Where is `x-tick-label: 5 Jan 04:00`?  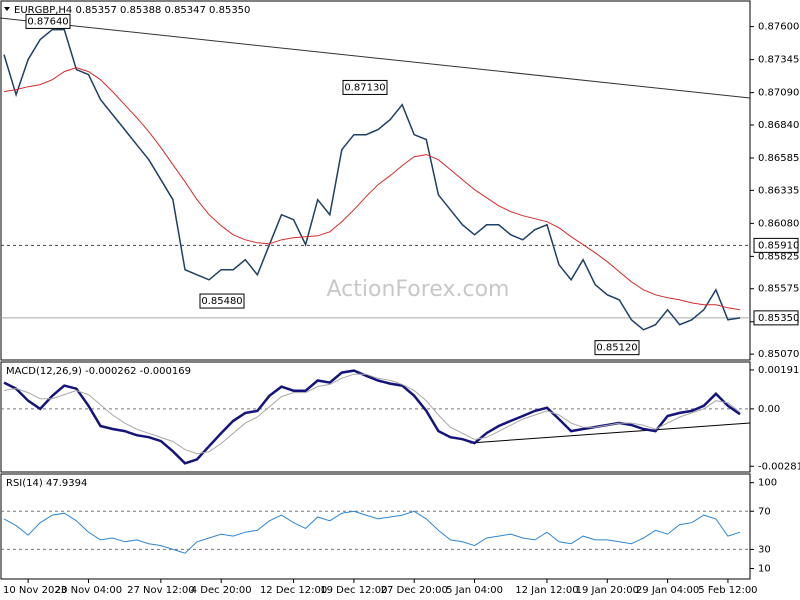 x-tick-label: 5 Jan 04:00 is located at coordinates (474, 590).